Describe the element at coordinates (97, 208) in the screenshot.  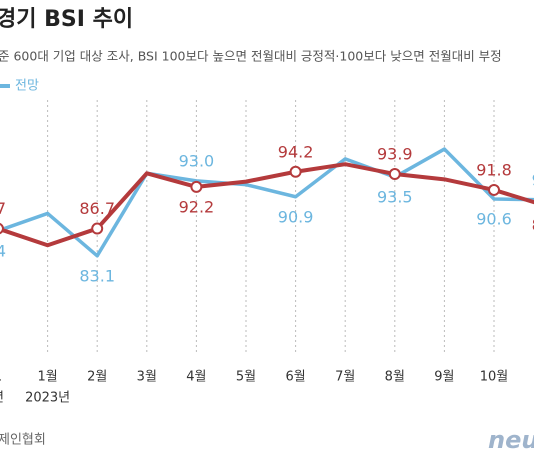
I see `value-label: 86.7` at that location.